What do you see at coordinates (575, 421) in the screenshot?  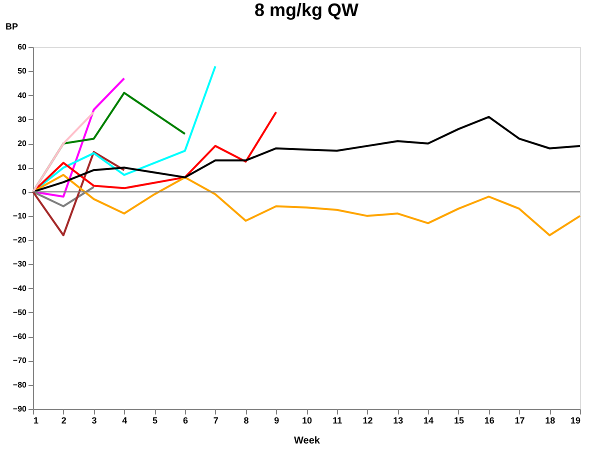 I see `x-tick-label: 19` at bounding box center [575, 421].